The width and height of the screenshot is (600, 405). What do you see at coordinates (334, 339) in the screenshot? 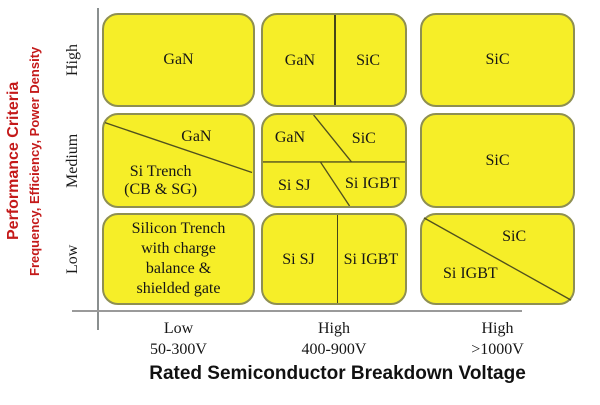
I see `x-tick-mid-voltage: High 400-900V` at bounding box center [334, 339].